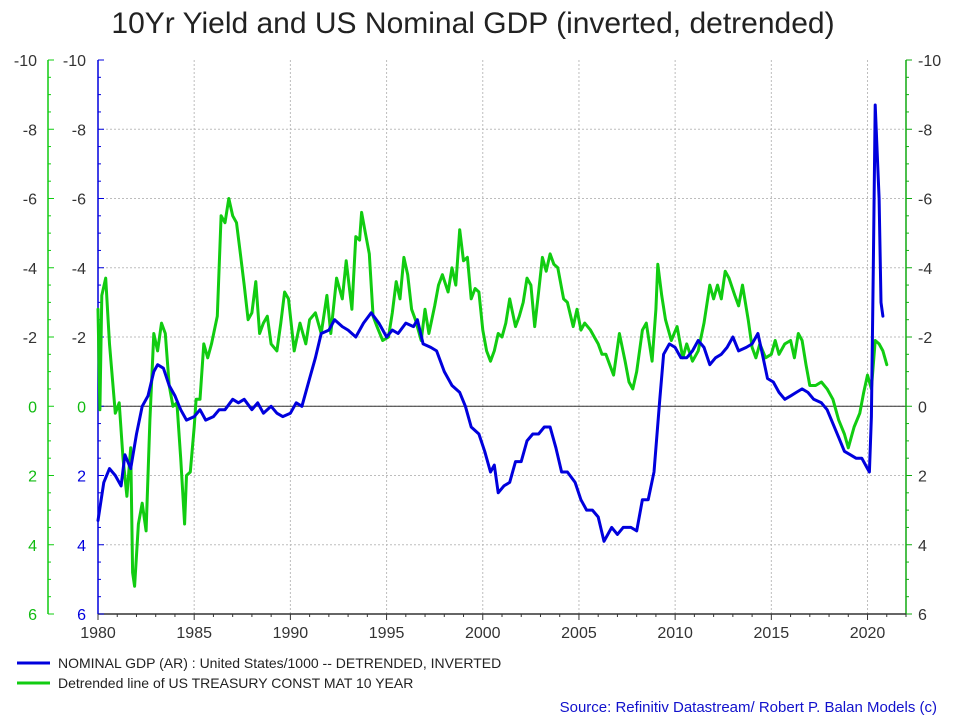  What do you see at coordinates (483, 633) in the screenshot?
I see `x-tick-label: 2000` at bounding box center [483, 633].